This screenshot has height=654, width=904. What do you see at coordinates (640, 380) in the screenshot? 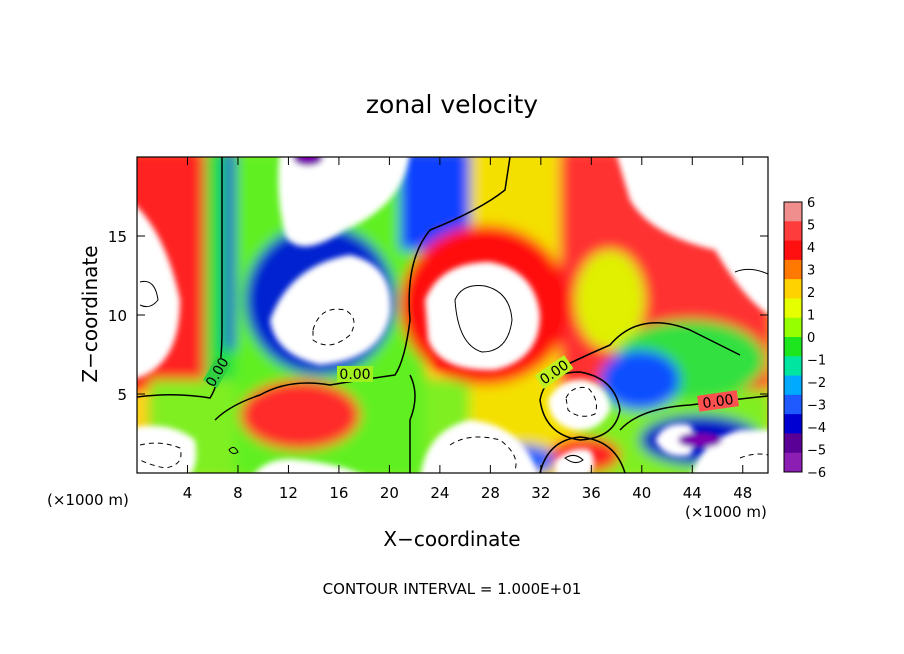
I see `field-right-blue` at bounding box center [640, 380].